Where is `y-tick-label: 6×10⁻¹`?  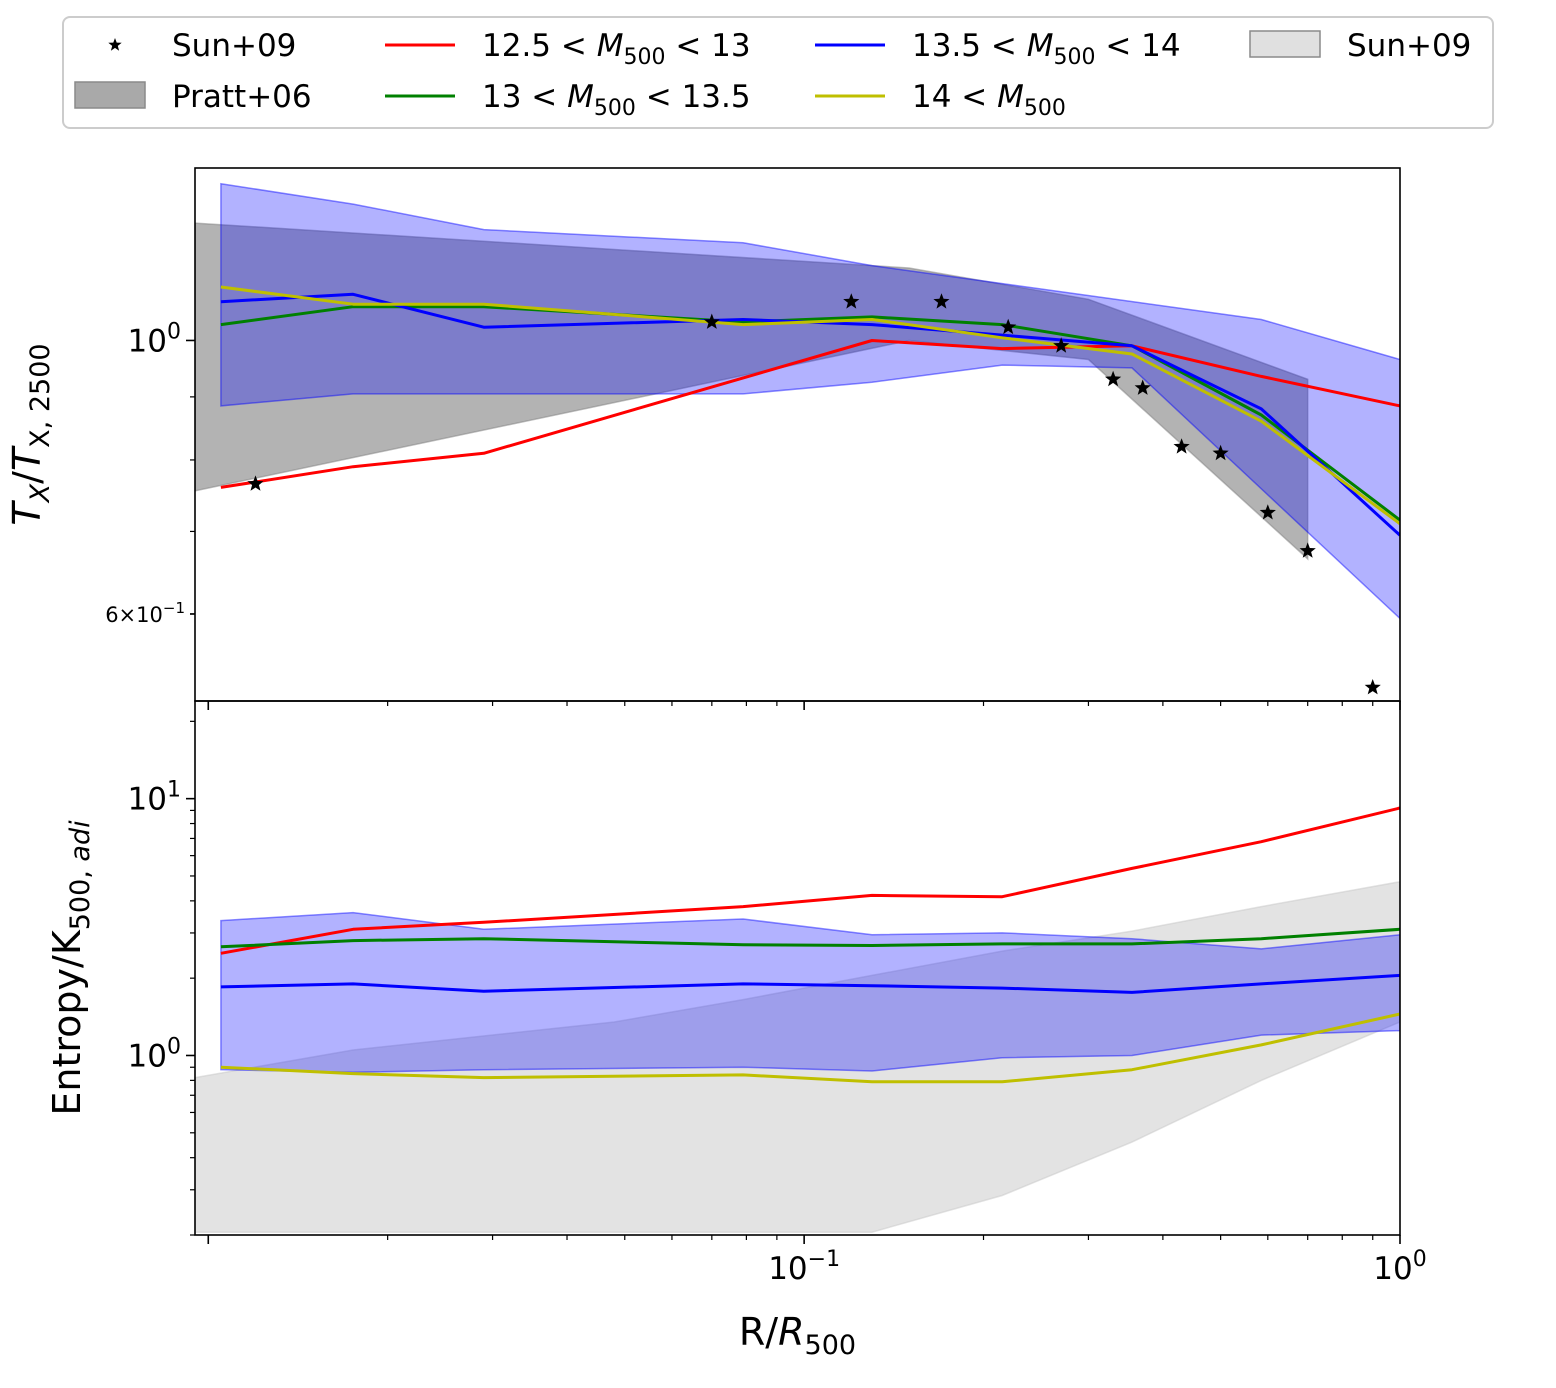 y-tick-label: 6×10⁻¹ is located at coordinates (145, 613).